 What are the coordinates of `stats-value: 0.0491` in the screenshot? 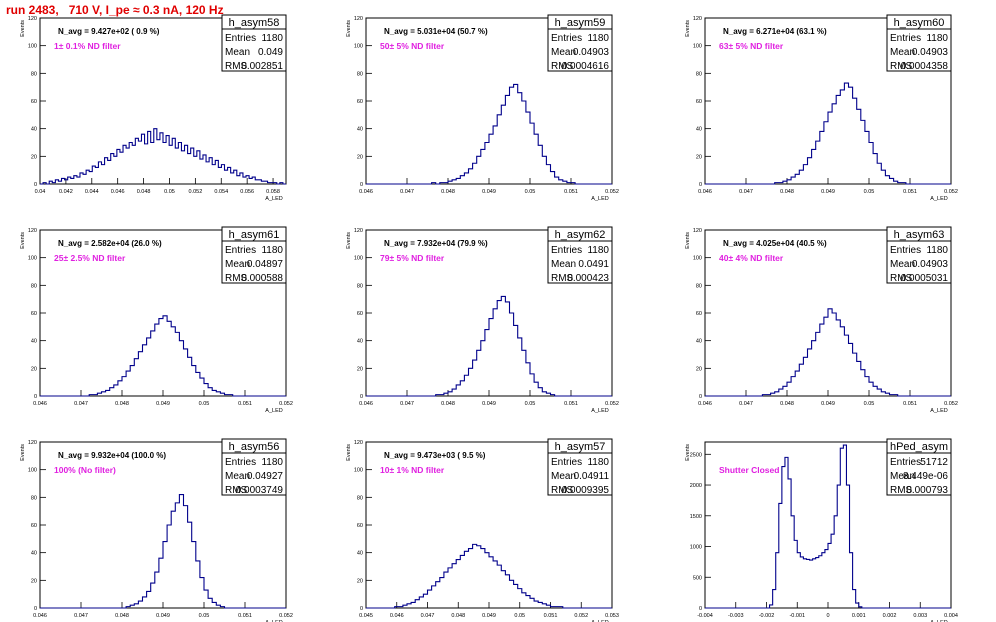 It's located at (593, 264).